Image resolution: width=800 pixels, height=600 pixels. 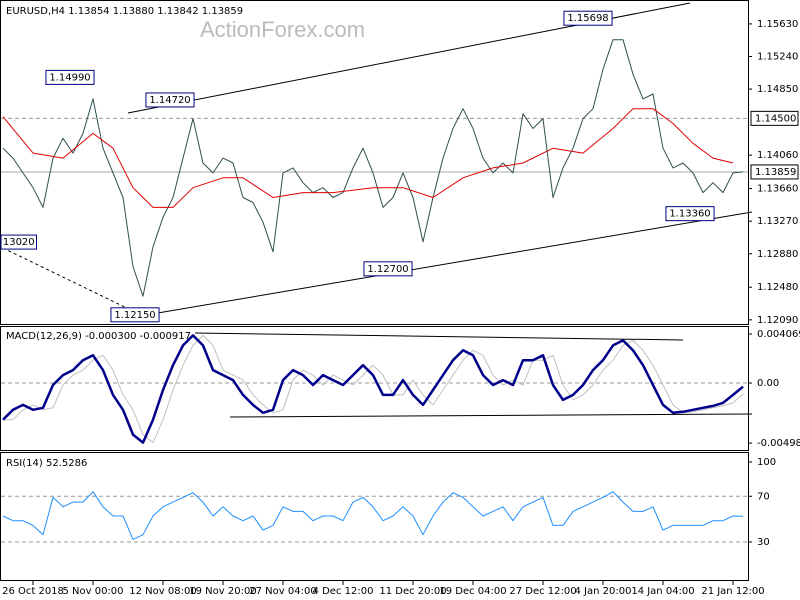 What do you see at coordinates (777, 89) in the screenshot?
I see `y-tick-label: 1.14850` at bounding box center [777, 89].